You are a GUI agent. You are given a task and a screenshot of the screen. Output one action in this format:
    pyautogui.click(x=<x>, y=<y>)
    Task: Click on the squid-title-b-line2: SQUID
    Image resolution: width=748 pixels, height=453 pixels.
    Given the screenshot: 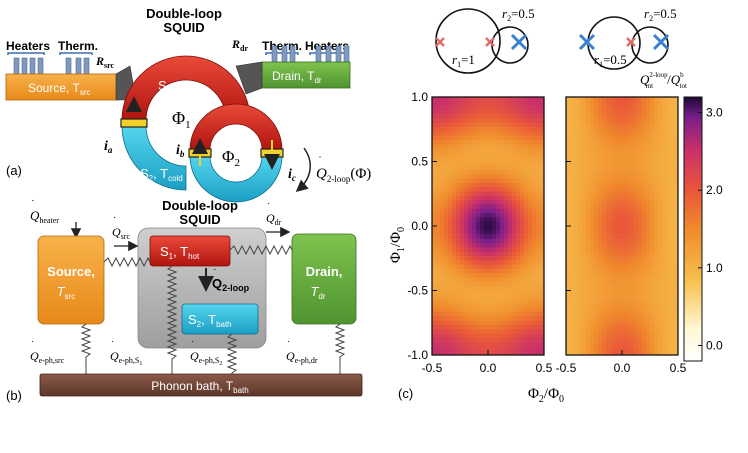 What is the action you would take?
    pyautogui.click(x=199, y=219)
    